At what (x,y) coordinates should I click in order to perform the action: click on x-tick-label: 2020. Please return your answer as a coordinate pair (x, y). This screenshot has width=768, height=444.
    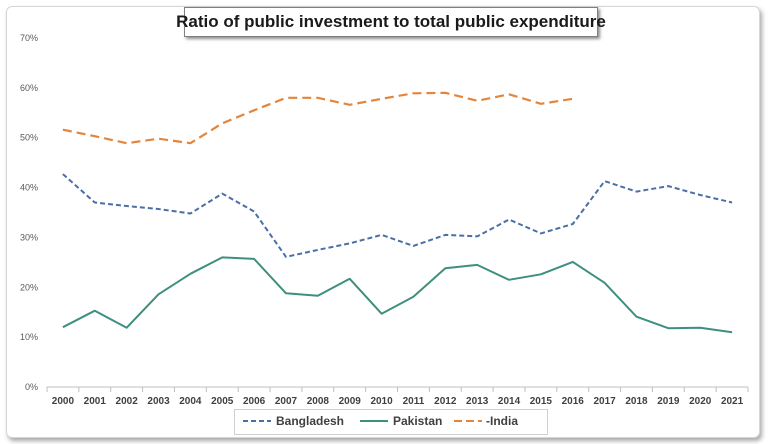
    Looking at the image, I should click on (700, 401).